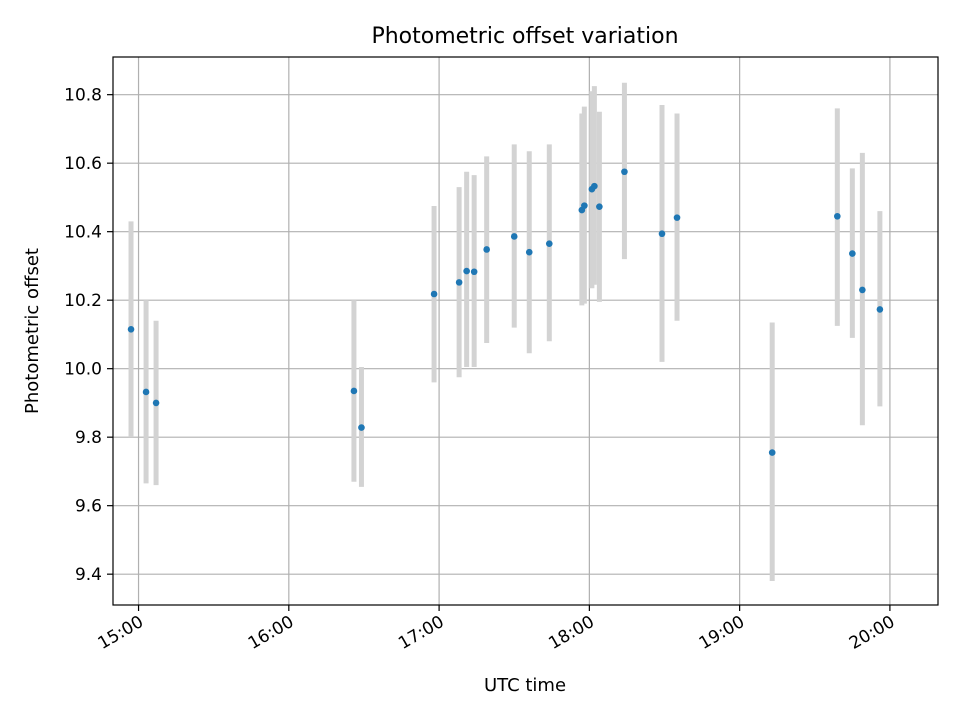 This screenshot has width=960, height=720. What do you see at coordinates (121, 633) in the screenshot?
I see `x-tick-label: 15:00` at bounding box center [121, 633].